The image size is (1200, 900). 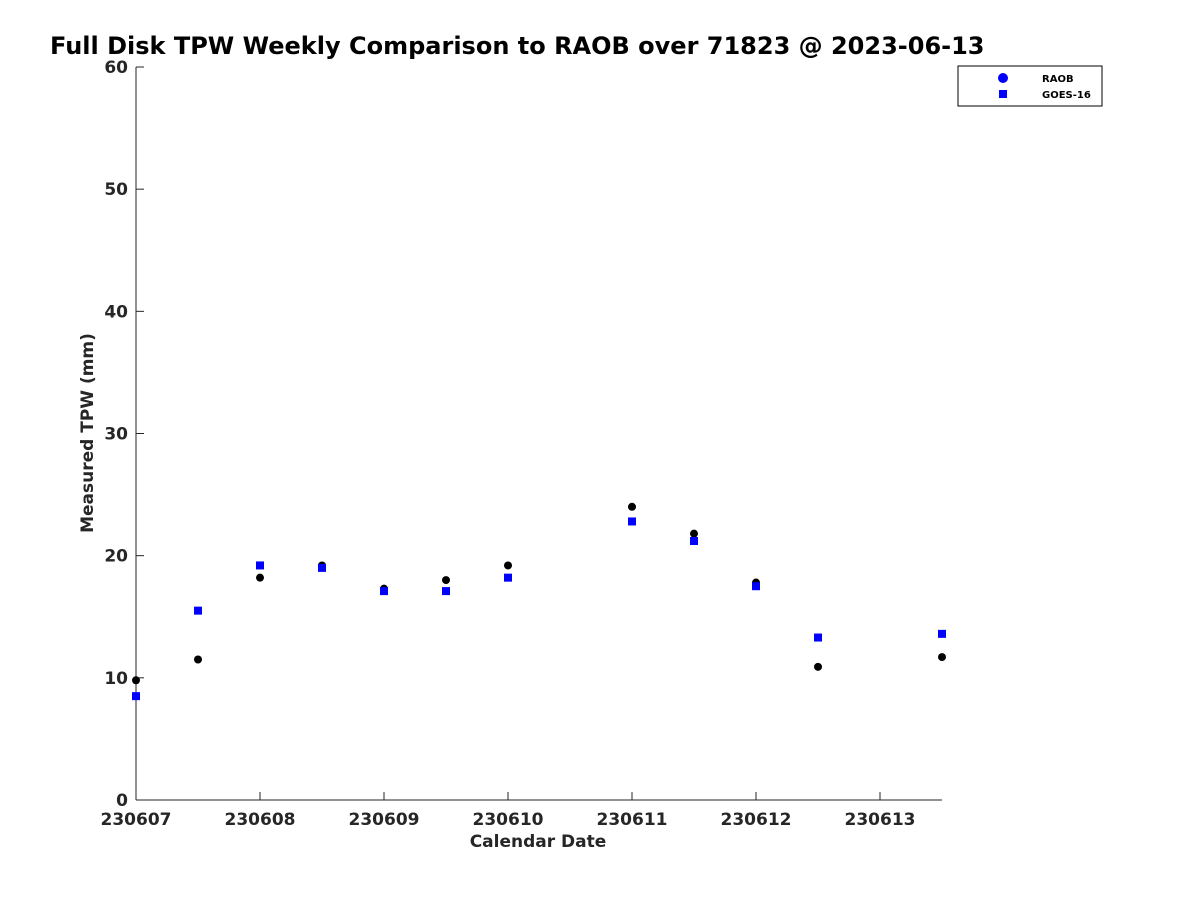 What do you see at coordinates (116, 679) in the screenshot?
I see `y-tick-label: 10` at bounding box center [116, 679].